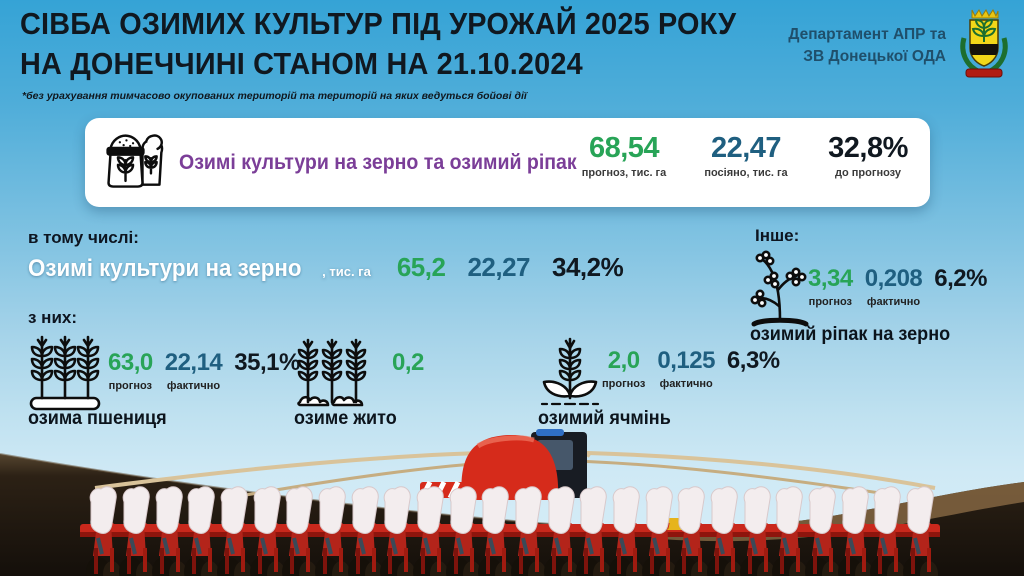  I want to click on rye-icon, so click(332, 372).